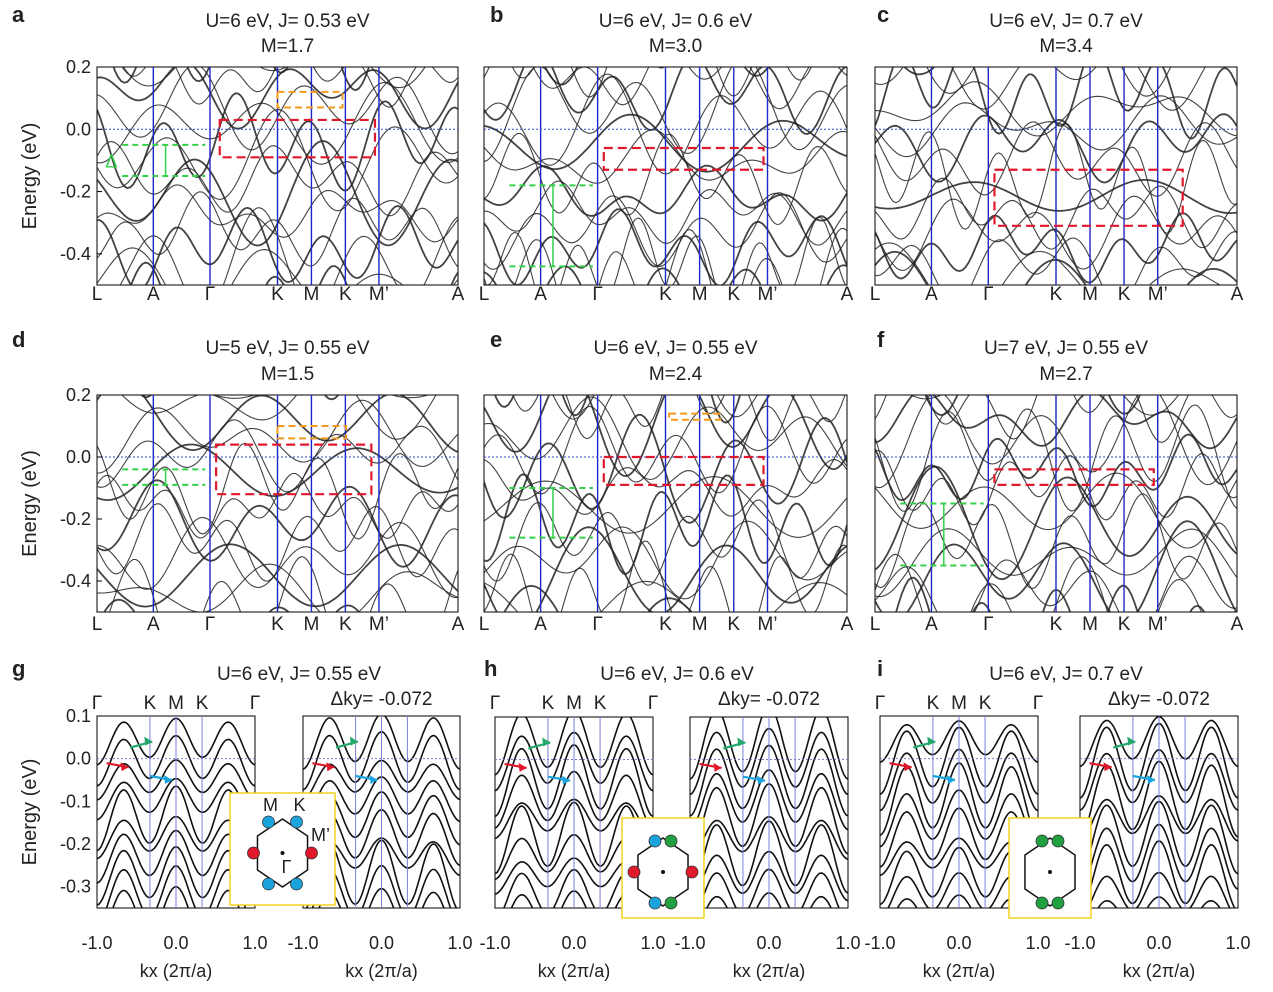 The height and width of the screenshot is (992, 1273). Describe the element at coordinates (312, 432) in the screenshot. I see `highlight-box-orange` at that location.